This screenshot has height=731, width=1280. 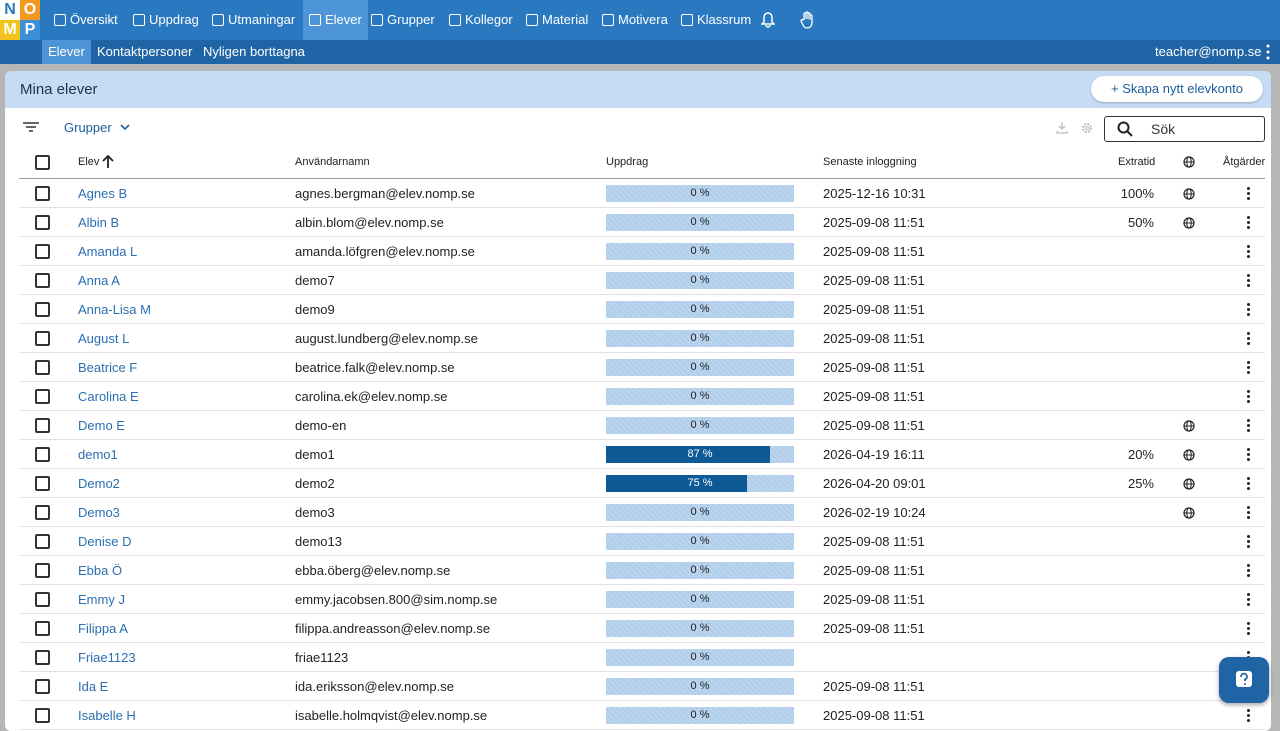 What do you see at coordinates (99, 483) in the screenshot?
I see `student-name: Demo2` at bounding box center [99, 483].